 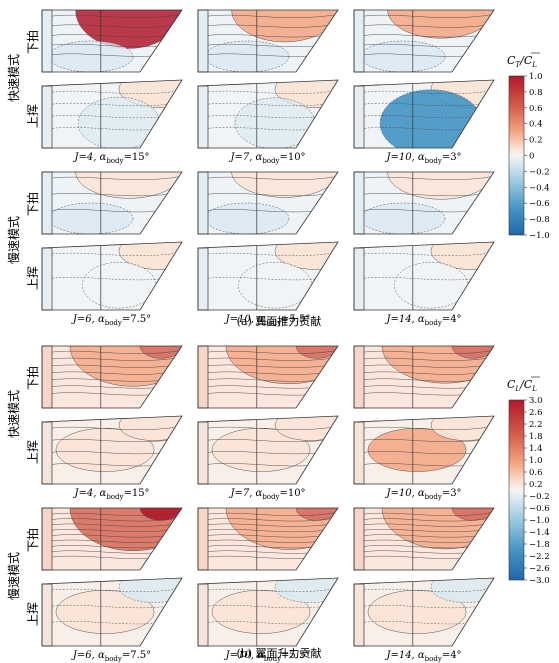 What do you see at coordinates (539, 204) in the screenshot?
I see `colorbar-tick: −0.6` at bounding box center [539, 204].